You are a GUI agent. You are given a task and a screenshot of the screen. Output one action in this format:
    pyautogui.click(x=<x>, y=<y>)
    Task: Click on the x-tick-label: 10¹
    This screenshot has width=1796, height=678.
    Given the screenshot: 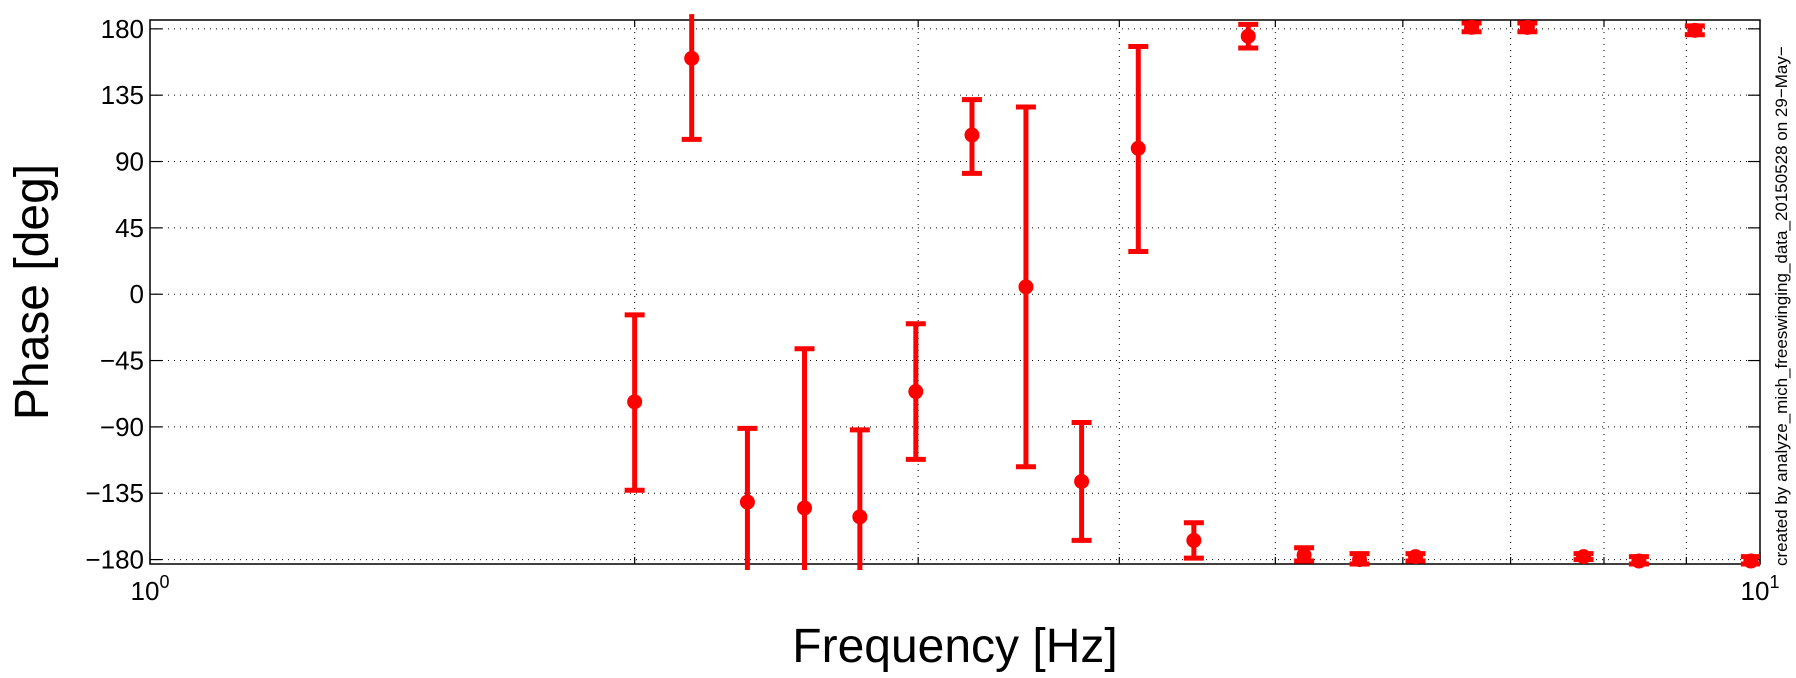 What is the action you would take?
    pyautogui.click(x=1760, y=589)
    